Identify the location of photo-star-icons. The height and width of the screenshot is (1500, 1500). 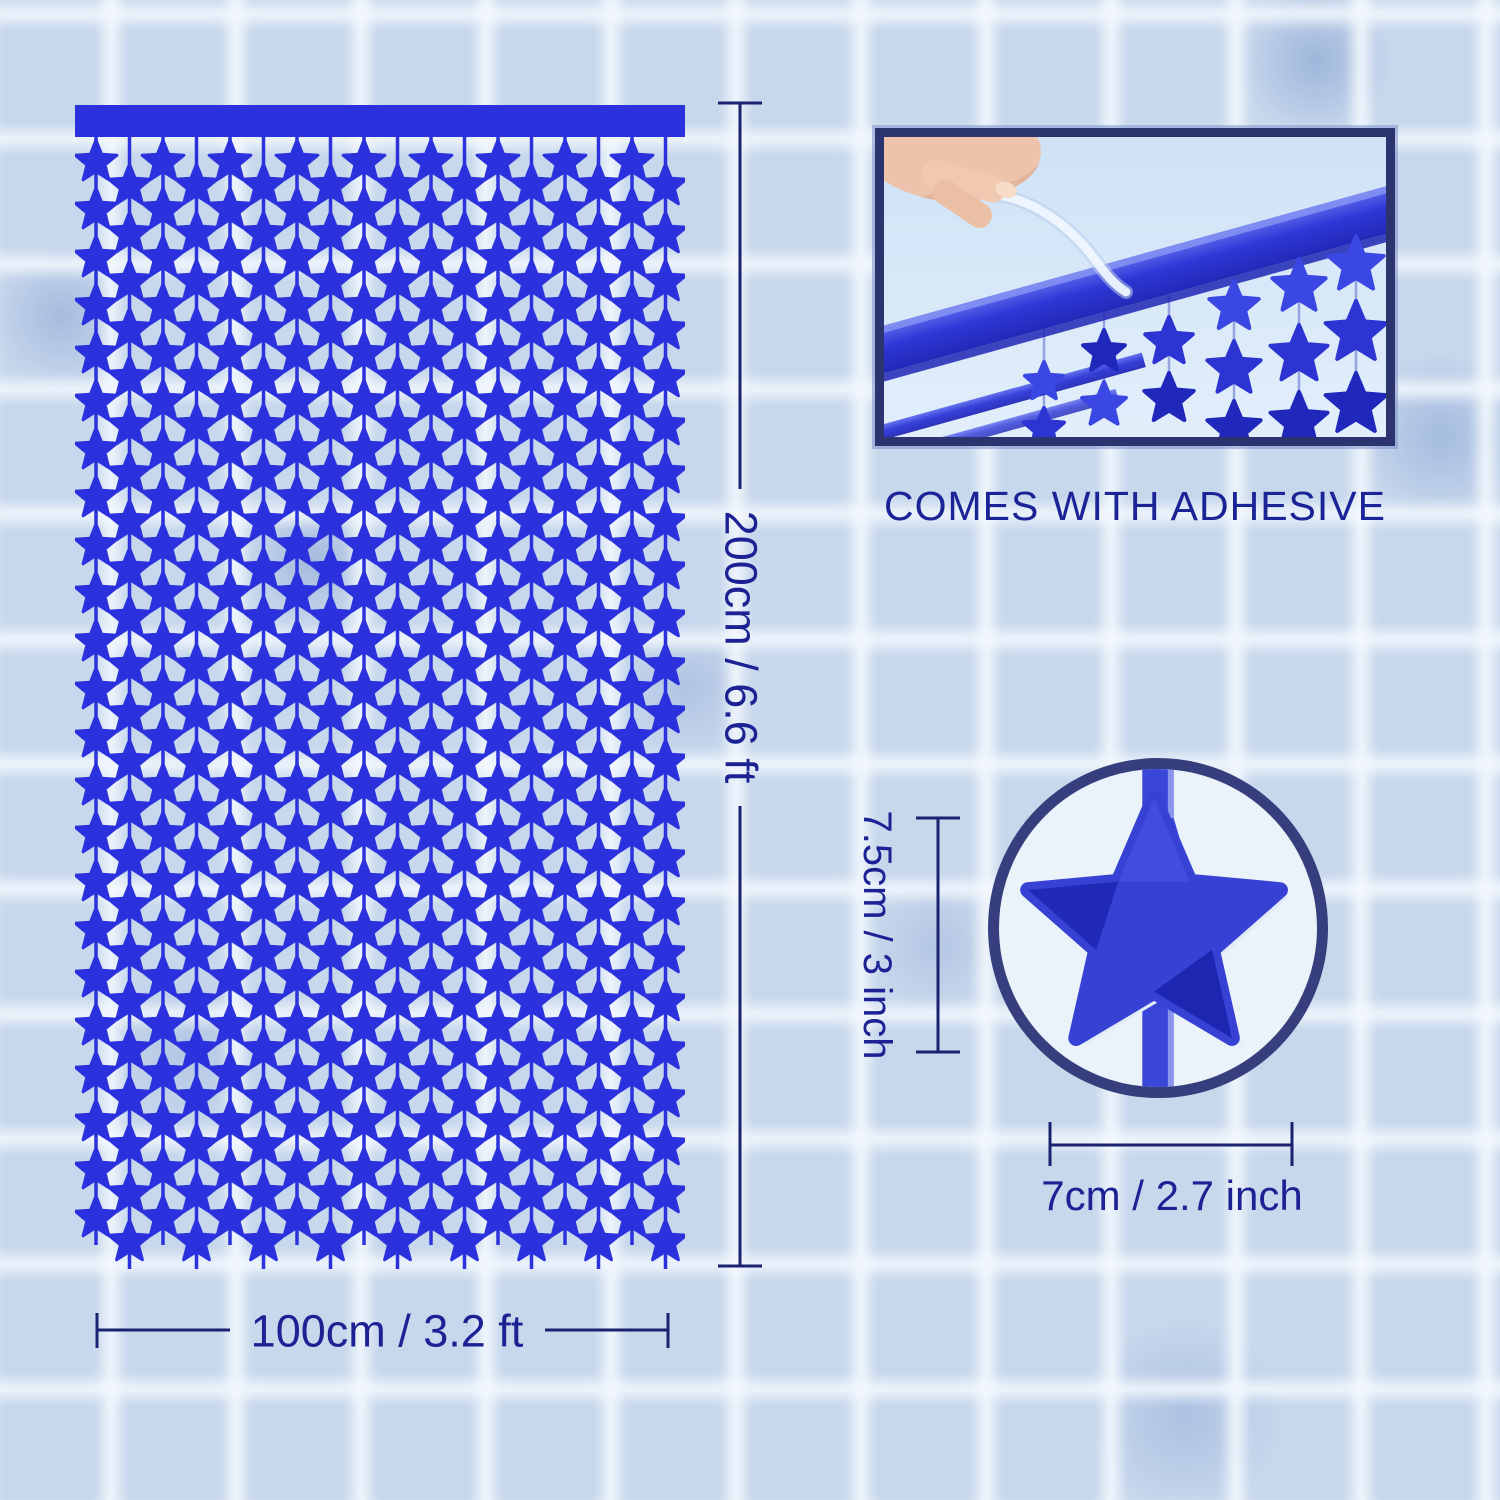
(1204, 335).